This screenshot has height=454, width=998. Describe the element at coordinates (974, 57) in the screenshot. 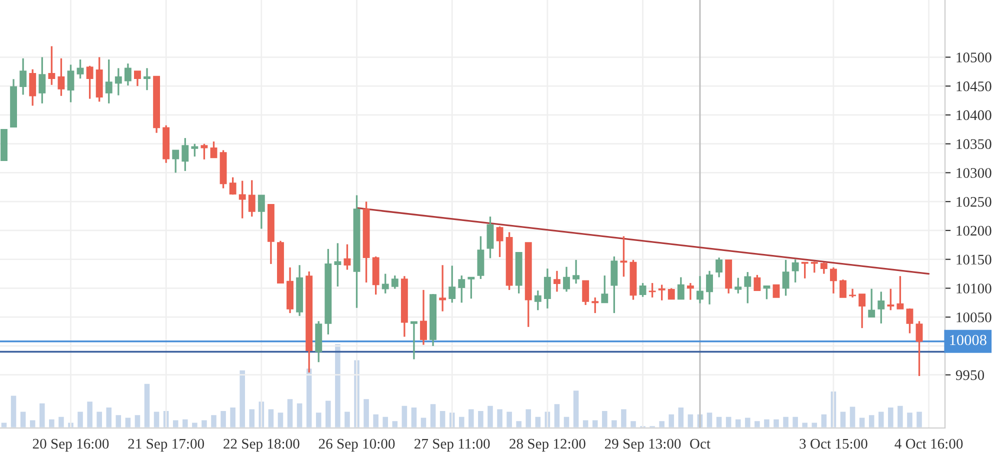

I see `y-tick-label: 10500` at that location.